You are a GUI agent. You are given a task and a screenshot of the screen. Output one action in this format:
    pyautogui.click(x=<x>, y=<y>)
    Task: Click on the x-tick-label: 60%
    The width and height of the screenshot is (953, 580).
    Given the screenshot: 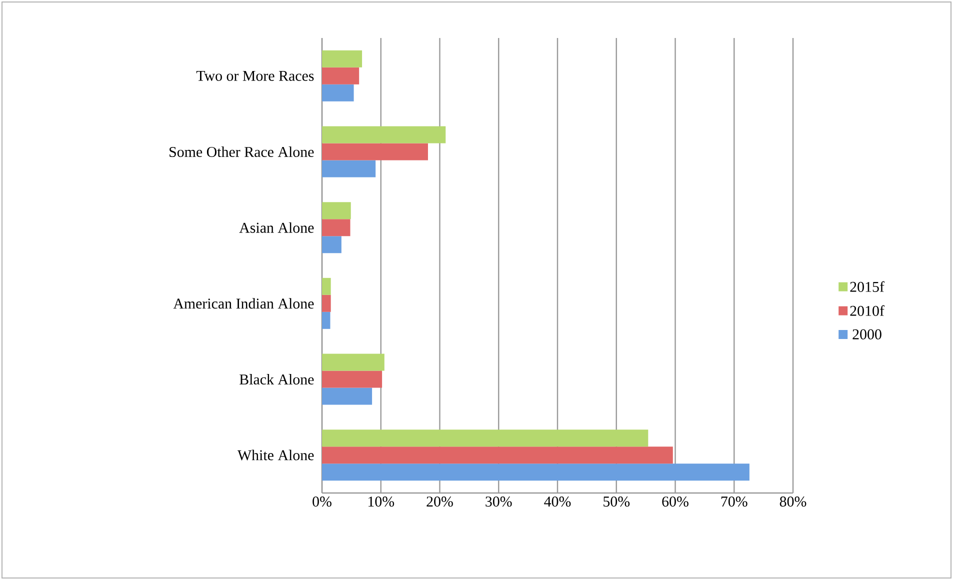 What is the action you would take?
    pyautogui.click(x=675, y=501)
    